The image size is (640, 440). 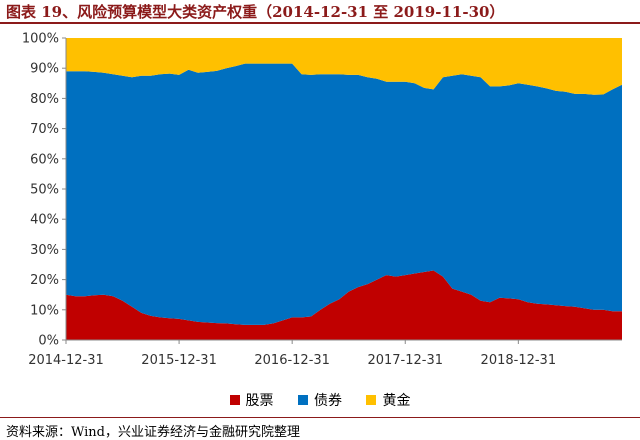 I want to click on legend-item-gold: 黄金, so click(x=388, y=400).